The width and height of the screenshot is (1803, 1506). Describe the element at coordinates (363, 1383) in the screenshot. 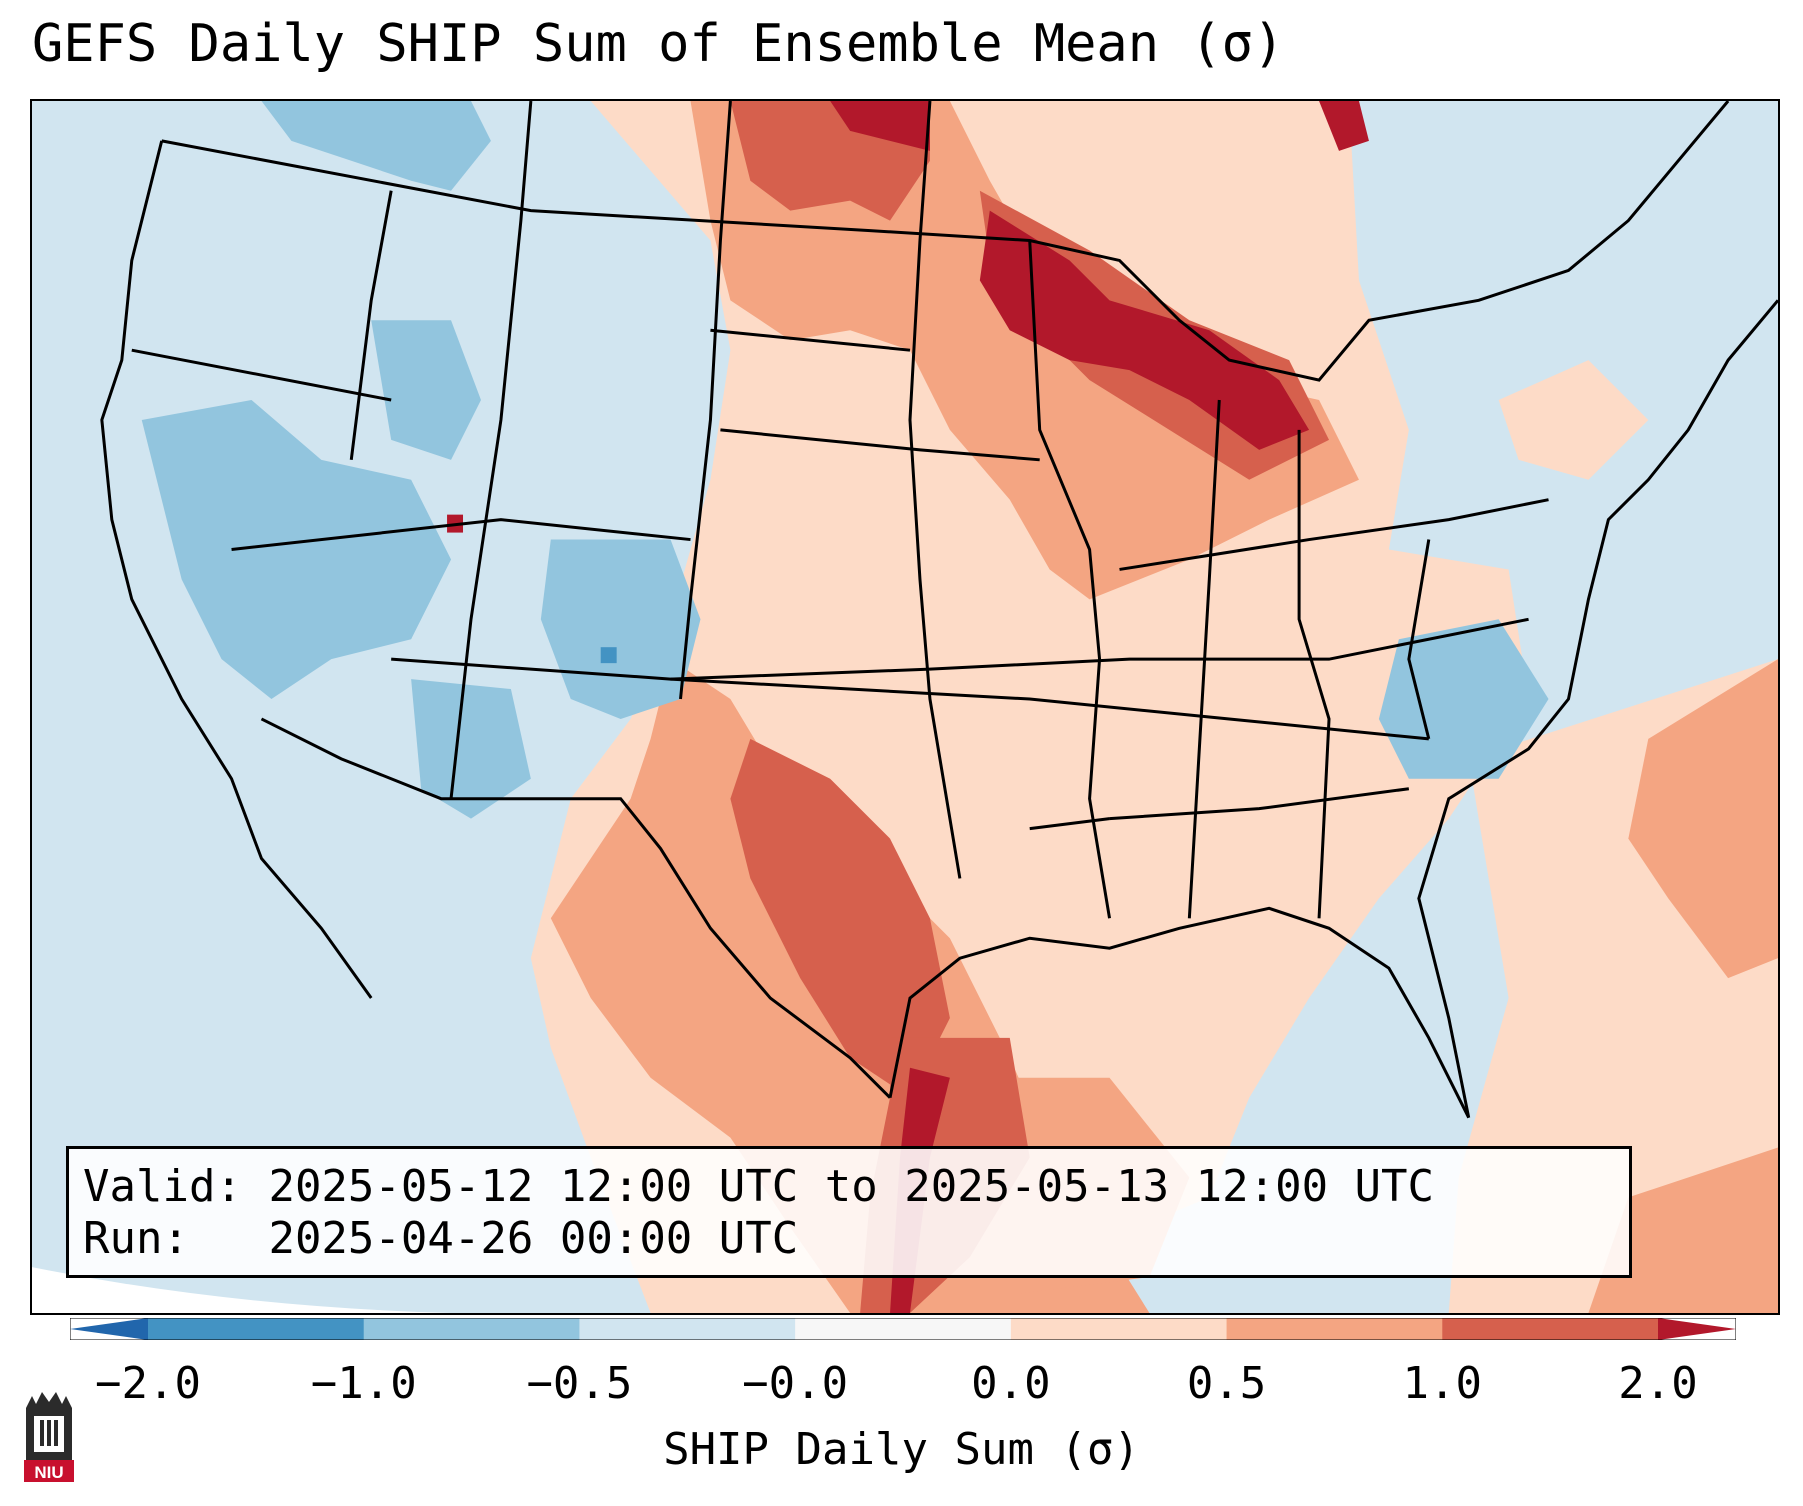

I see `colorbar-tick-label: −1.0` at that location.